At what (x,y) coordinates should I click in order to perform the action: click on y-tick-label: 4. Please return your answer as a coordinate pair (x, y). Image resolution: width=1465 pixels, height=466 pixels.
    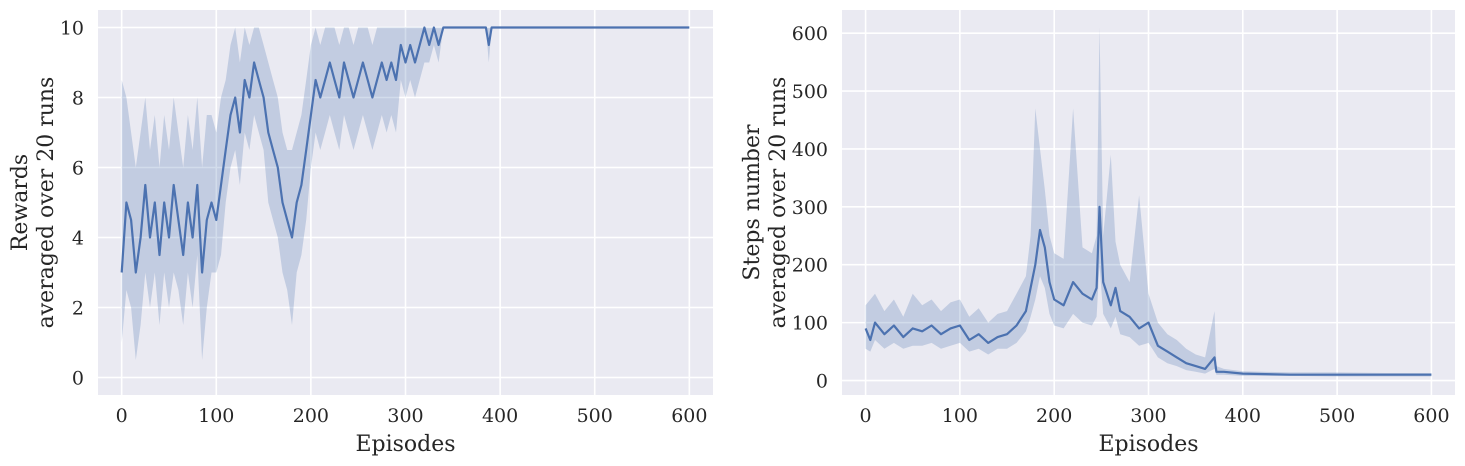
    Looking at the image, I should click on (78, 239).